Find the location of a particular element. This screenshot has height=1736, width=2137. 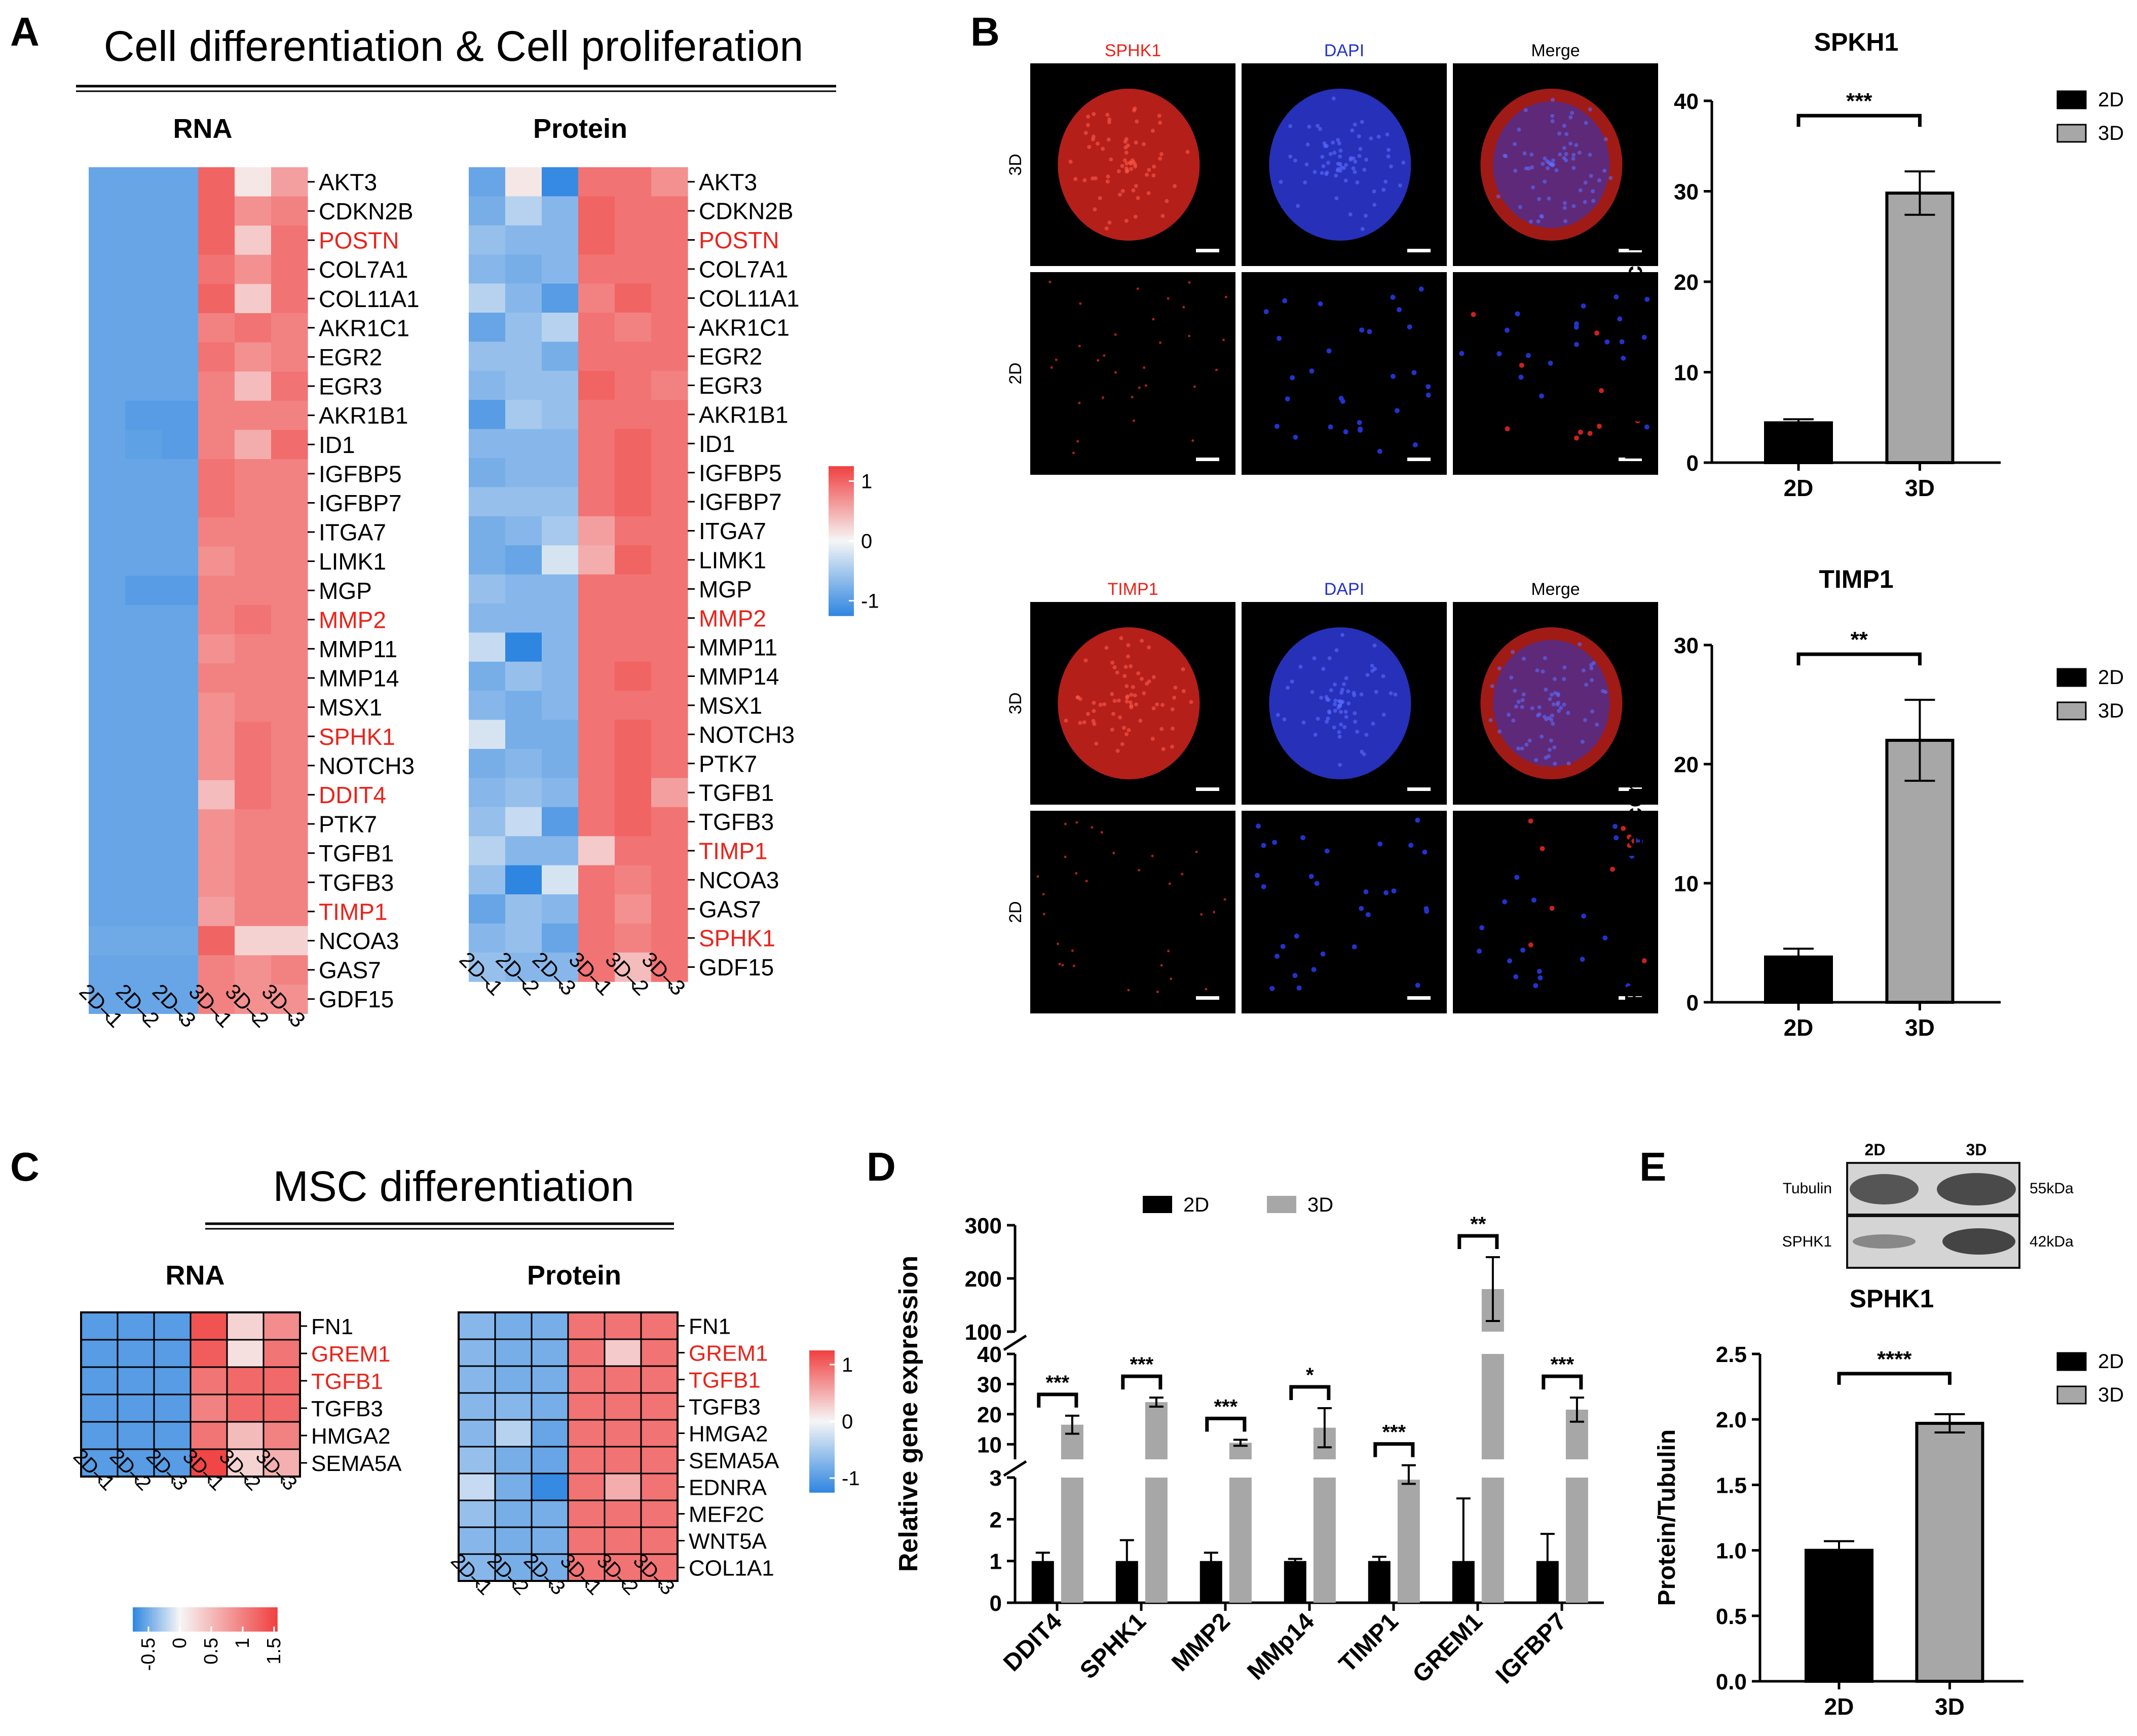

significance-stars: *** is located at coordinates (1226, 1406).